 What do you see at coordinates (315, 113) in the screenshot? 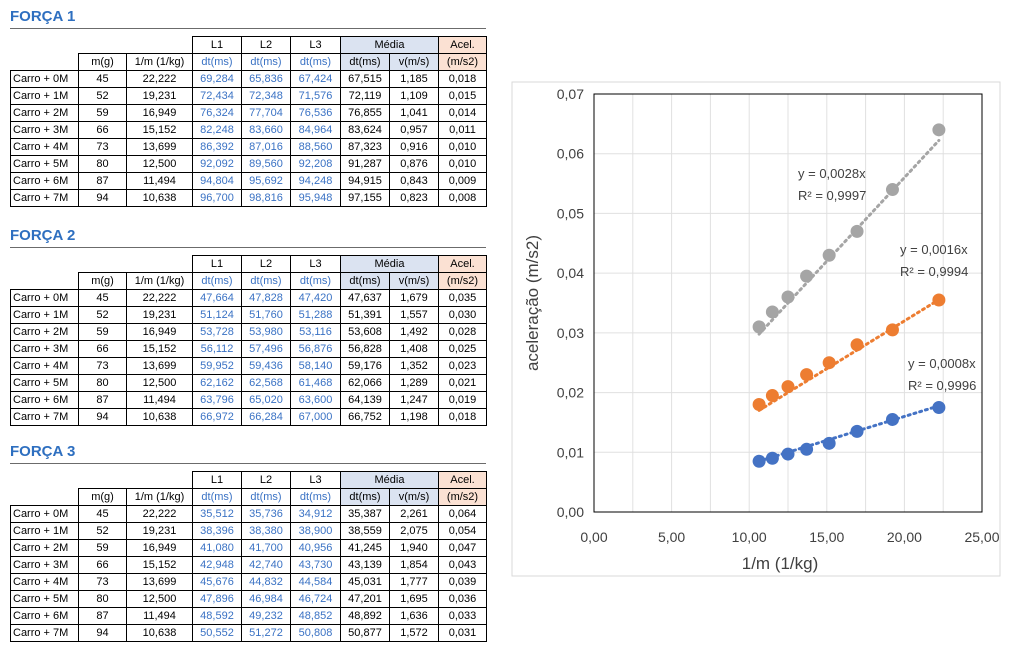
I see `table-cell: 76,536` at bounding box center [315, 113].